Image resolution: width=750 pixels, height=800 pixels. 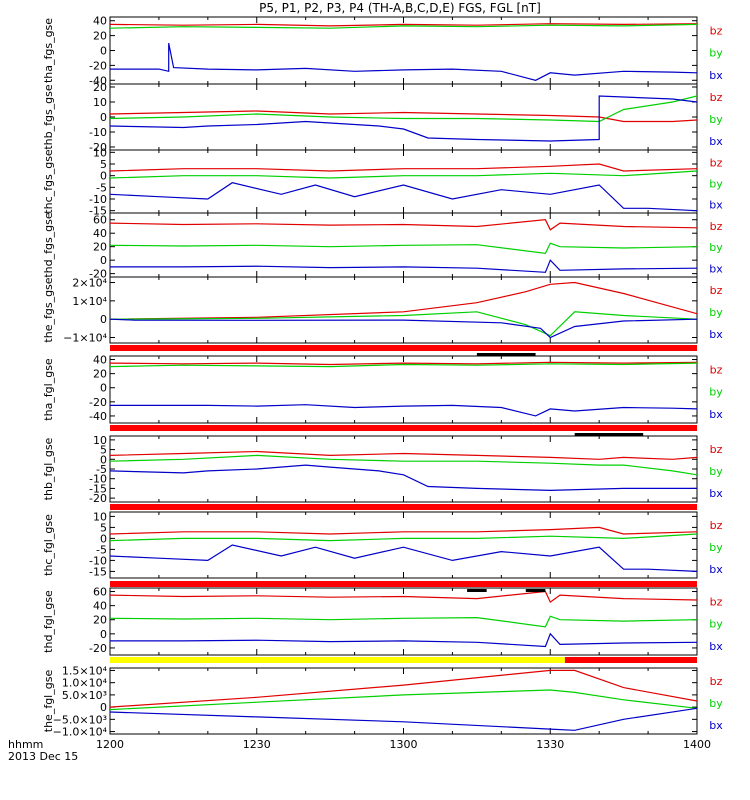 I want to click on y-axis-label: thb_fgl_gse, so click(x=48, y=468).